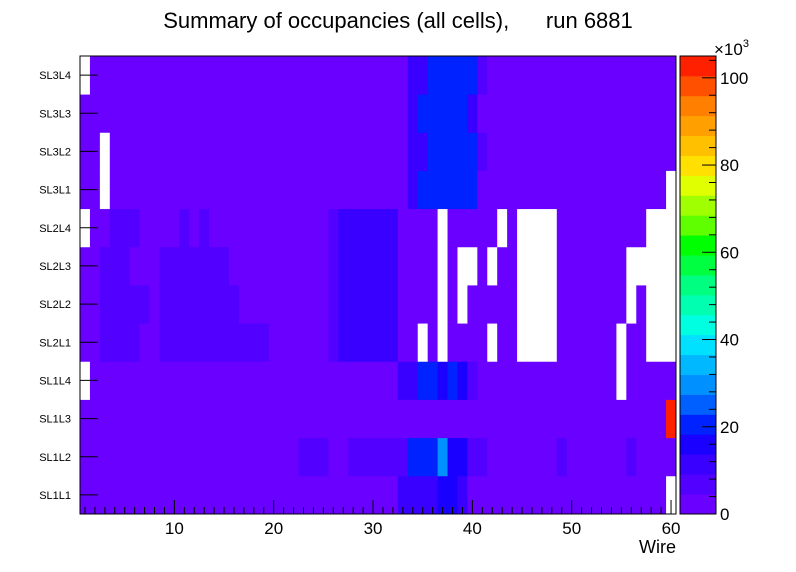 The height and width of the screenshot is (572, 796). What do you see at coordinates (698, 145) in the screenshot?
I see `palette-swatch` at bounding box center [698, 145].